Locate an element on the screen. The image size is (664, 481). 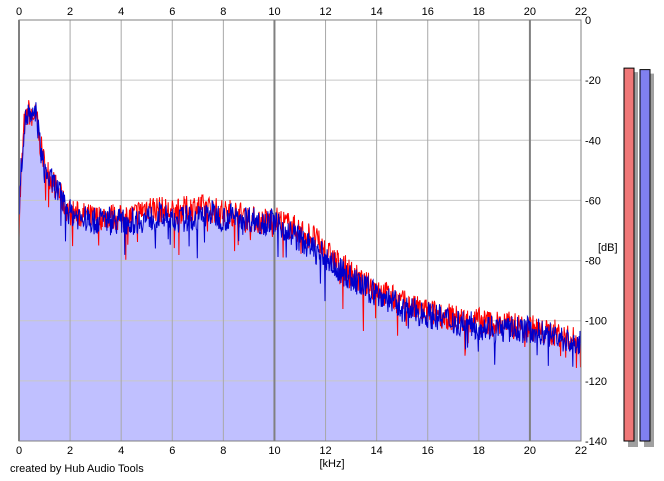
x-tick-label-bottom: 0 is located at coordinates (19, 451).